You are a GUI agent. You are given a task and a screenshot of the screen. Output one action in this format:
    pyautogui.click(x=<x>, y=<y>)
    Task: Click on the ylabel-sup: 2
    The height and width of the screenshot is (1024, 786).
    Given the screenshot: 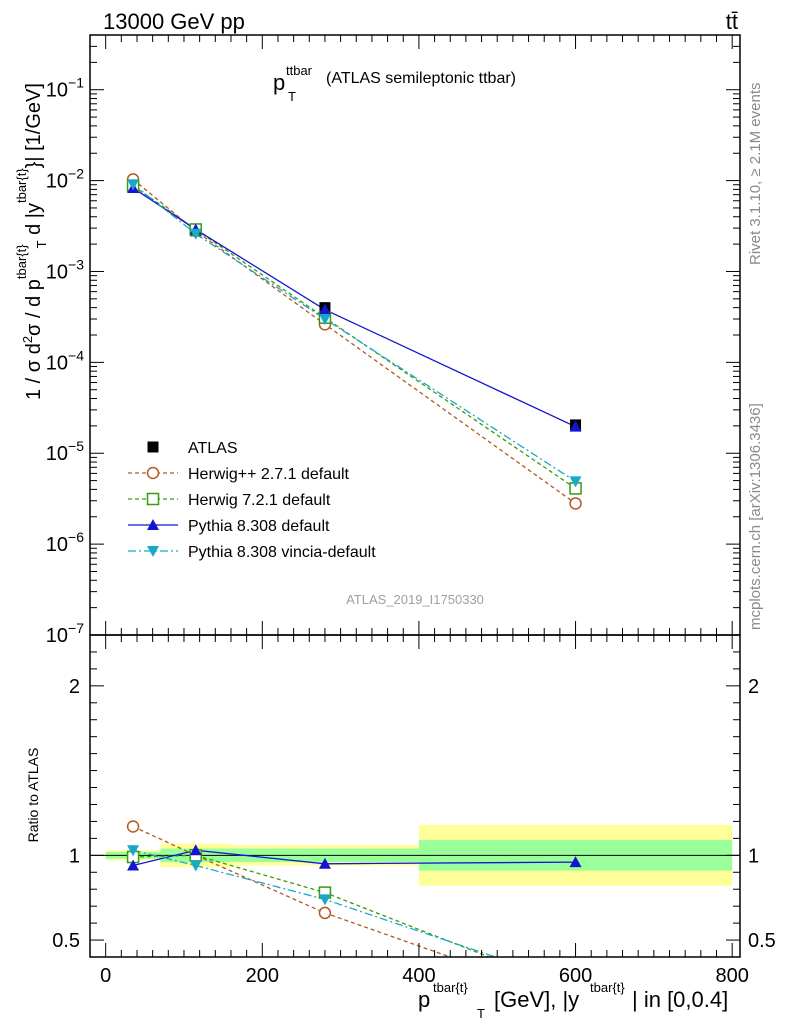 What is the action you would take?
    pyautogui.click(x=27, y=339)
    